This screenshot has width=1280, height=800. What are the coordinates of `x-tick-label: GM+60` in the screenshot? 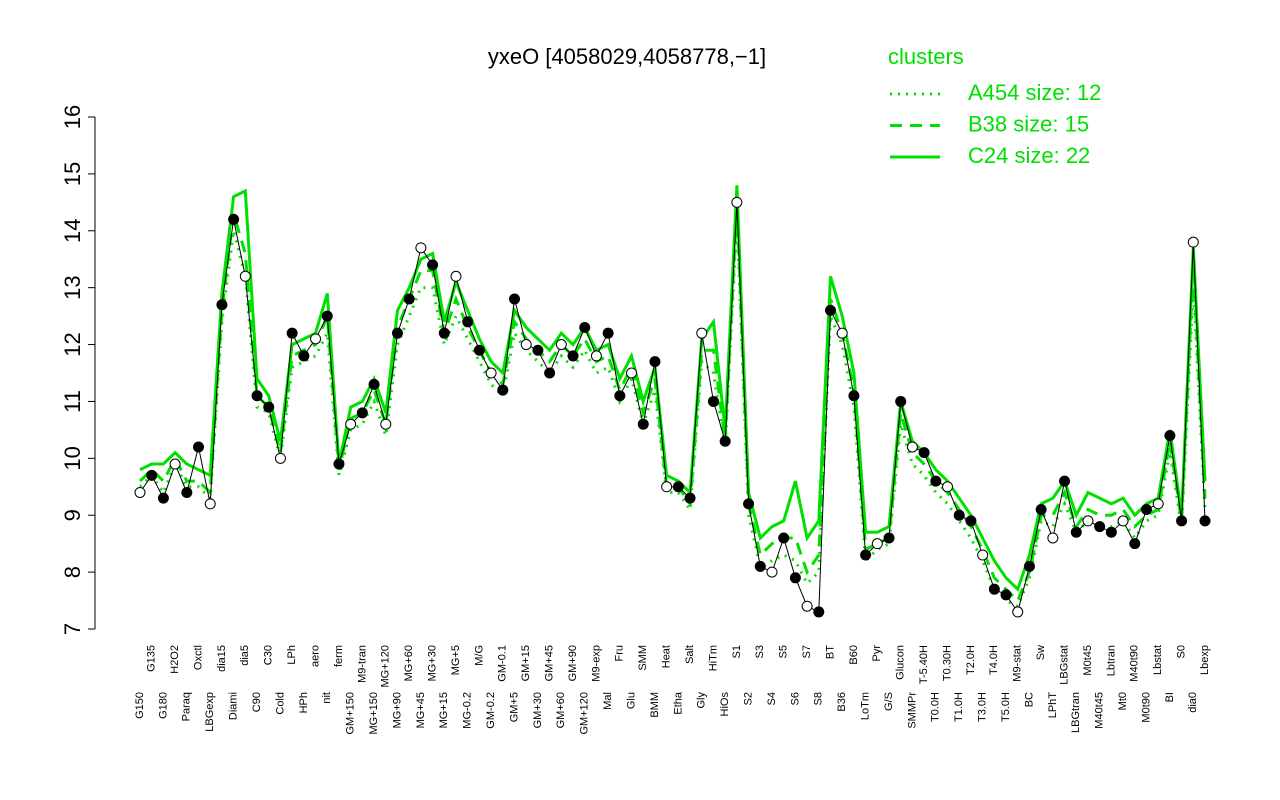 It's located at (561, 710).